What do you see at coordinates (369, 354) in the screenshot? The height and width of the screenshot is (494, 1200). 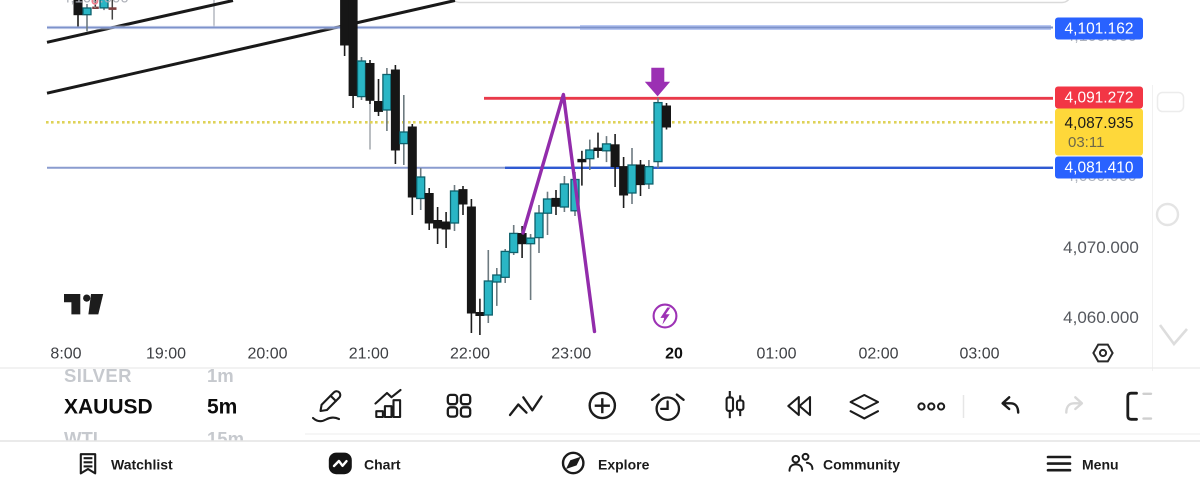 I see `svg-text: 21:00` at bounding box center [369, 354].